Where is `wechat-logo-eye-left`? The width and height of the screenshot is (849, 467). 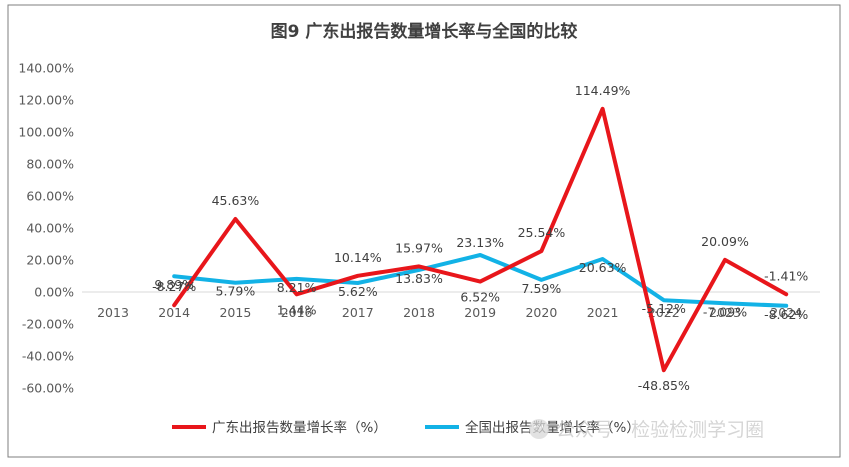
wechat-logo-eye-left is located at coordinates (535, 427).